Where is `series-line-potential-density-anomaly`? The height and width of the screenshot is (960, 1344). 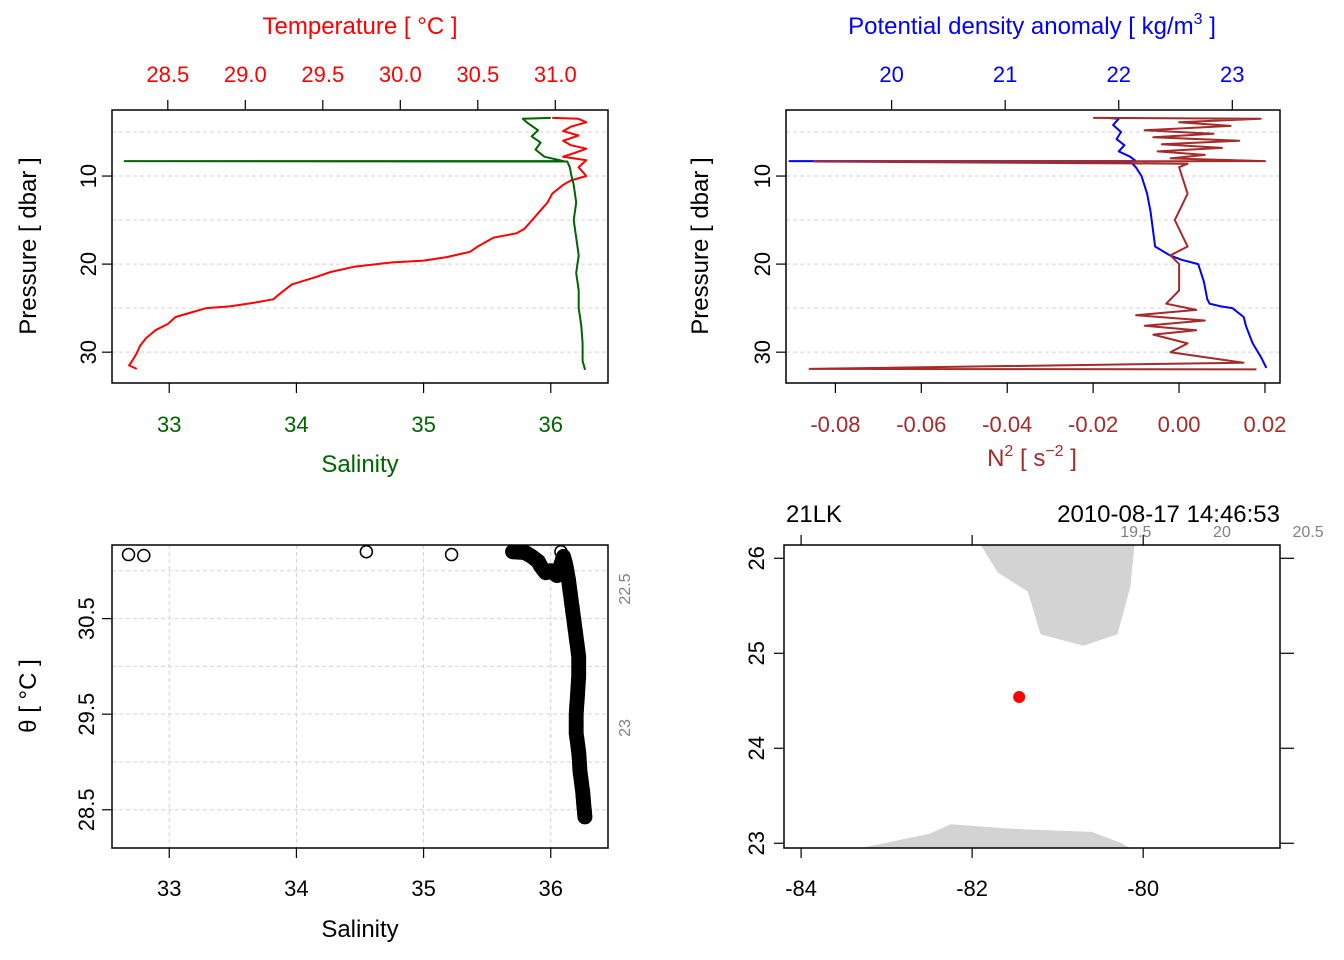
series-line-potential-density-anomaly is located at coordinates (1028, 242).